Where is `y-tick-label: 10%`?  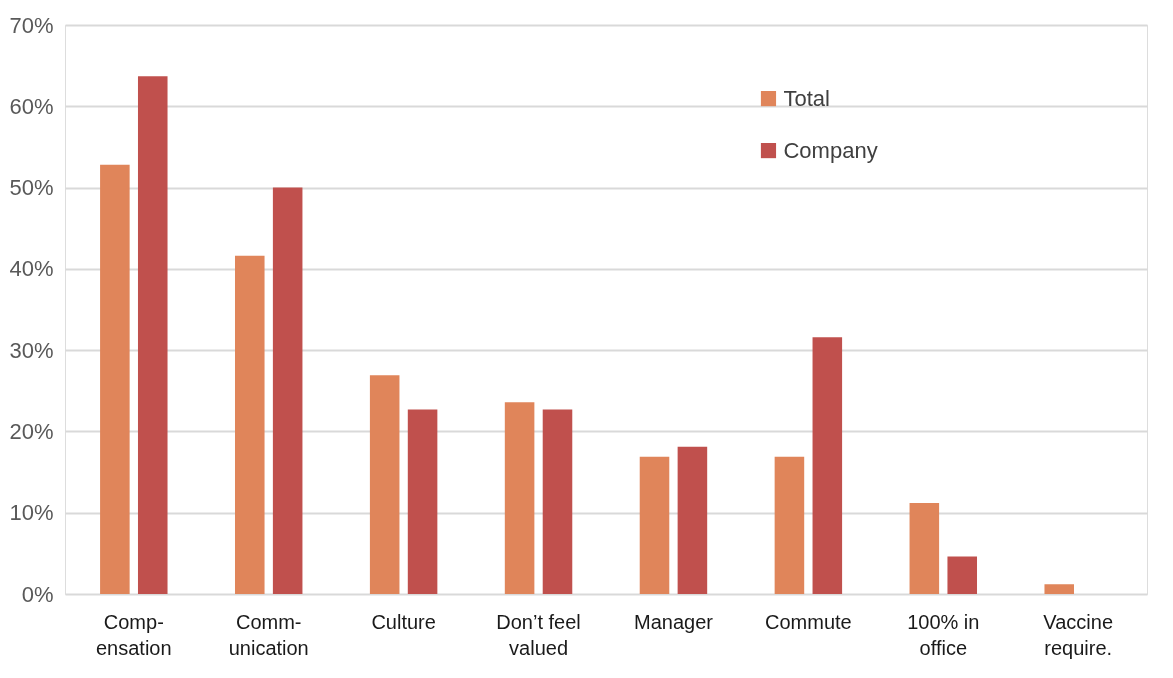
y-tick-label: 10% is located at coordinates (31, 513).